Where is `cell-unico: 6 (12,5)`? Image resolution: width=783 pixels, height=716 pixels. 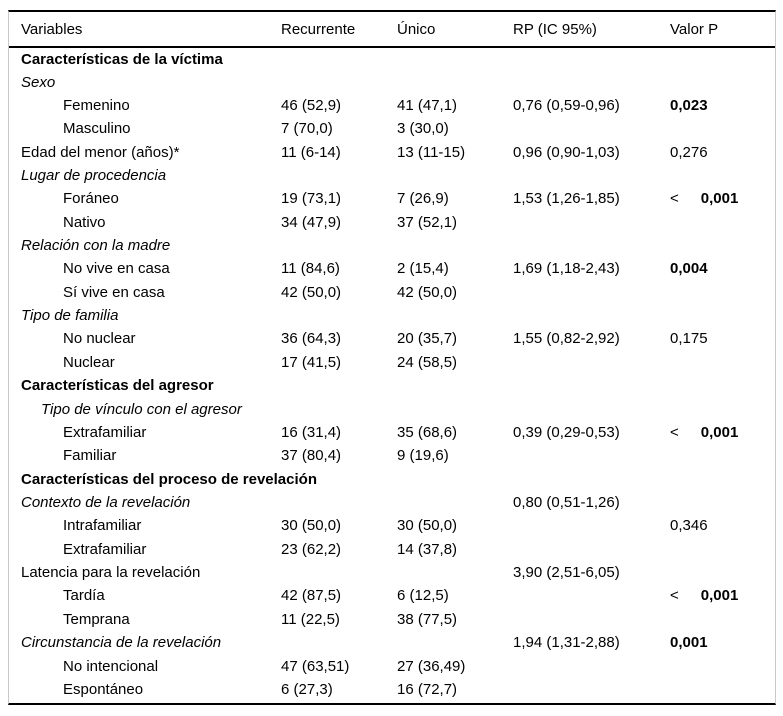 cell-unico: 6 (12,5) is located at coordinates (423, 596).